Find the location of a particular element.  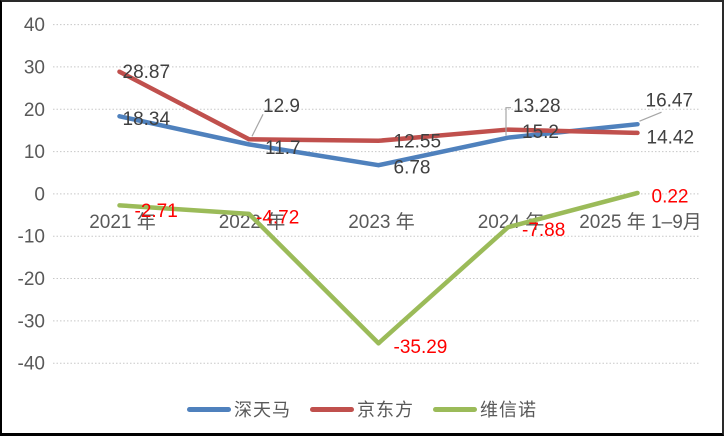

legend-label: 维信诺 is located at coordinates (508, 410).